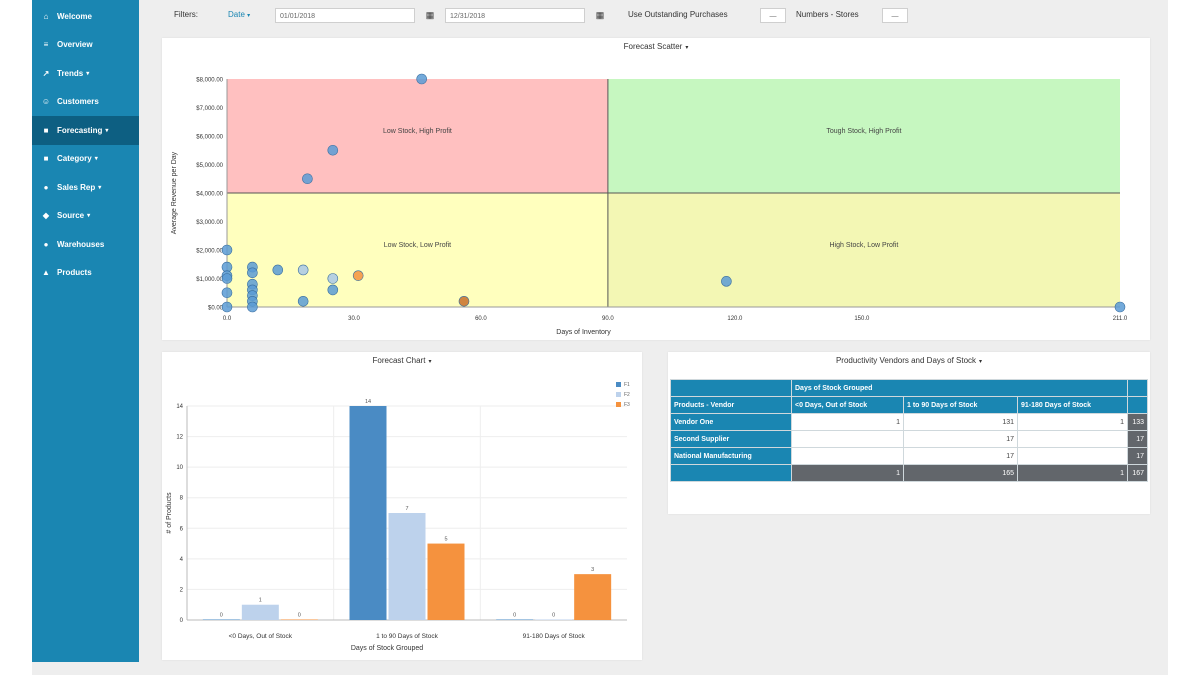 The width and height of the screenshot is (1200, 675). Describe the element at coordinates (847, 405) in the screenshot. I see `column-header: <0 Days, Out of Stock` at that location.